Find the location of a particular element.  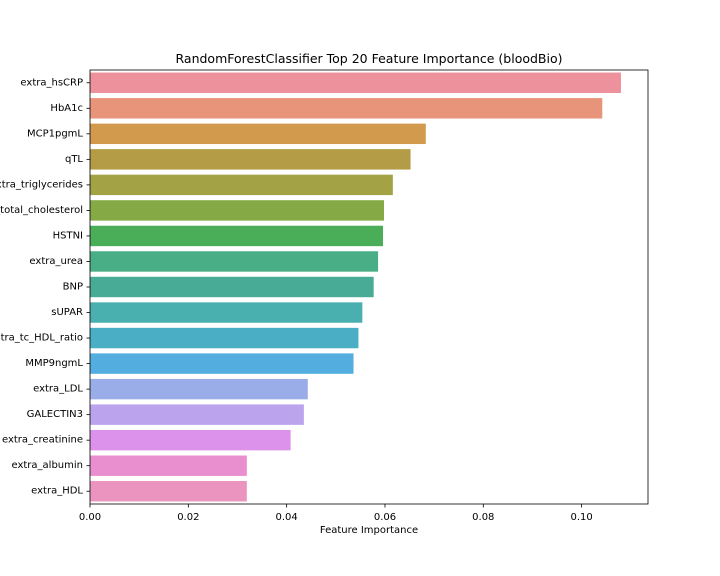

x-tick-label: 0.04 is located at coordinates (287, 517).